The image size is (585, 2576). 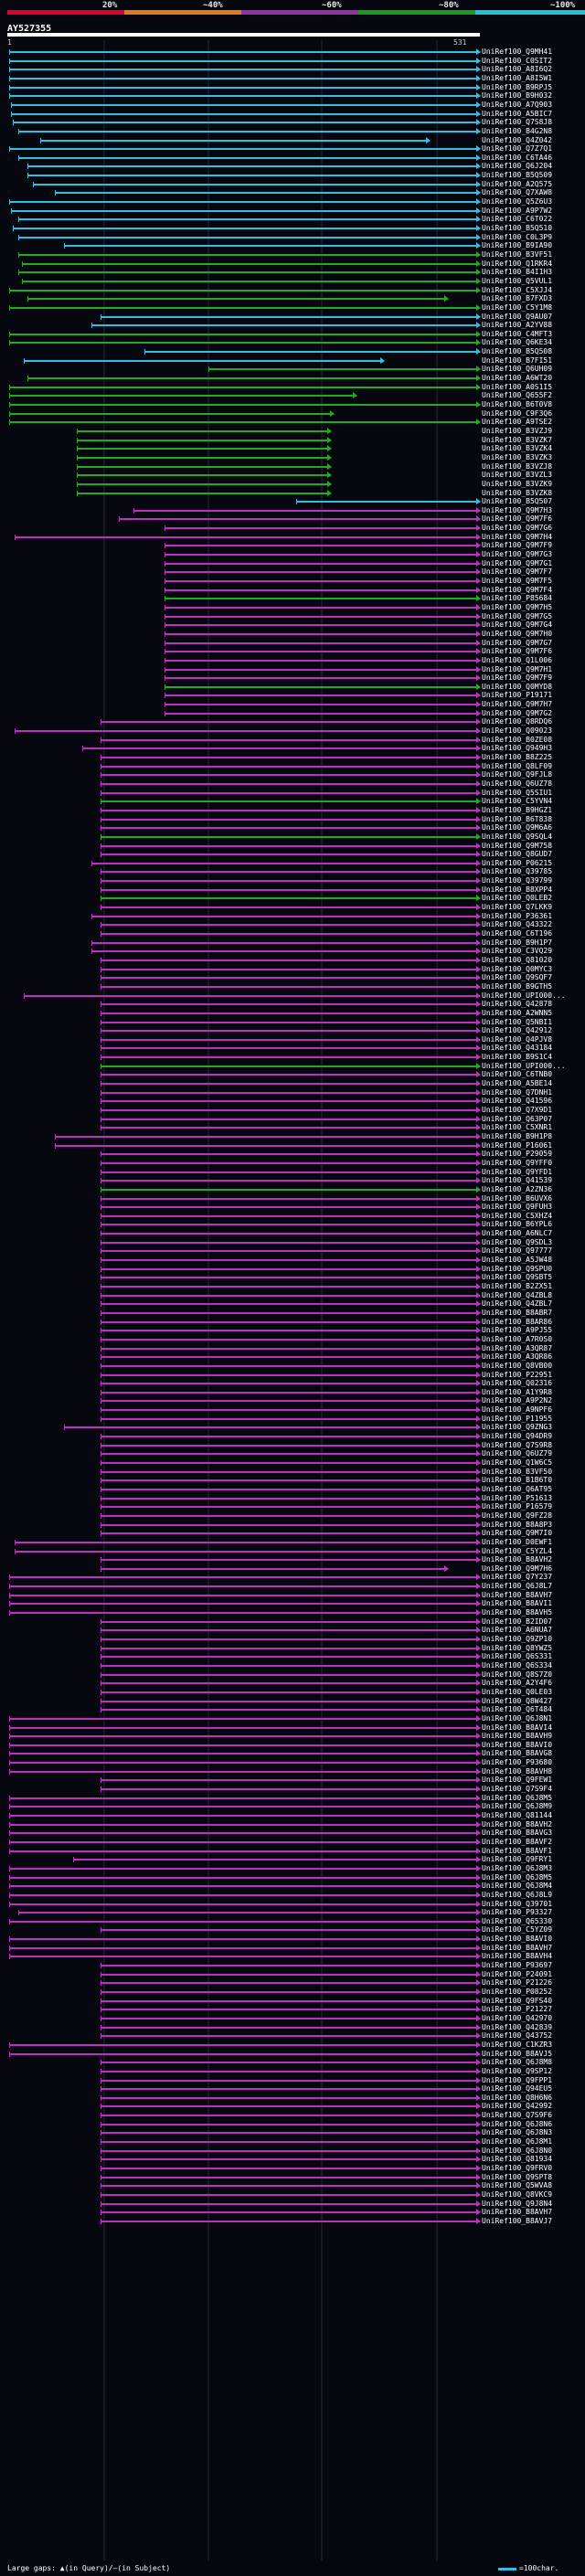 I want to click on hit-label: UniRef100_Q9M7I0, so click(x=517, y=1533).